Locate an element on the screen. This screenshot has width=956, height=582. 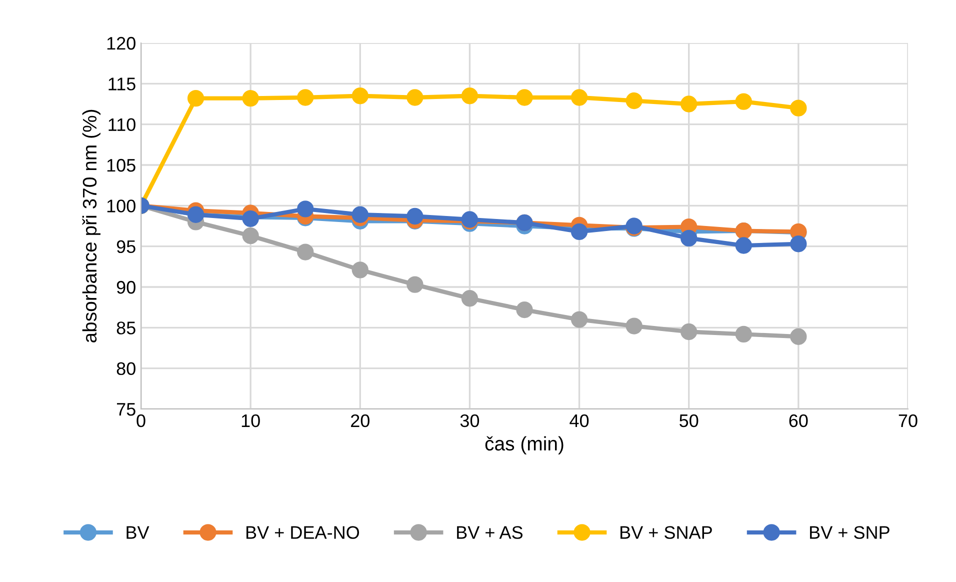
y-tick-label: 105 is located at coordinates (121, 165).